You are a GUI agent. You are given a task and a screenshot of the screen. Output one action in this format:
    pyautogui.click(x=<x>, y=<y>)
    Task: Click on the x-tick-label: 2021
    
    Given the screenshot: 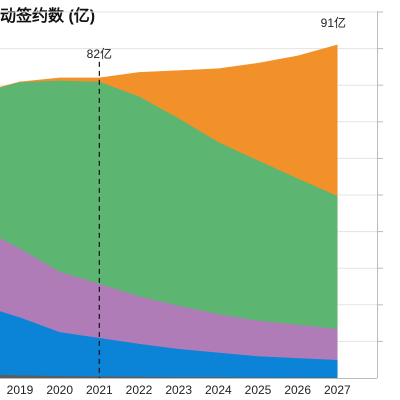 What is the action you would take?
    pyautogui.click(x=99, y=390)
    